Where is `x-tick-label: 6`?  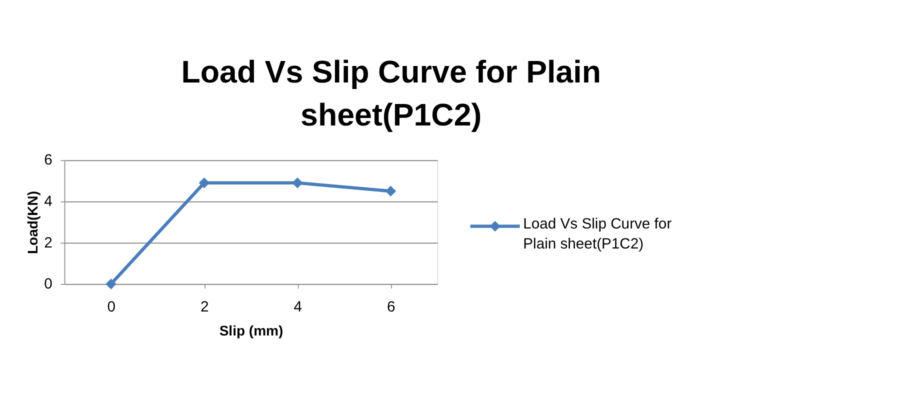
x-tick-label: 6 is located at coordinates (391, 308).